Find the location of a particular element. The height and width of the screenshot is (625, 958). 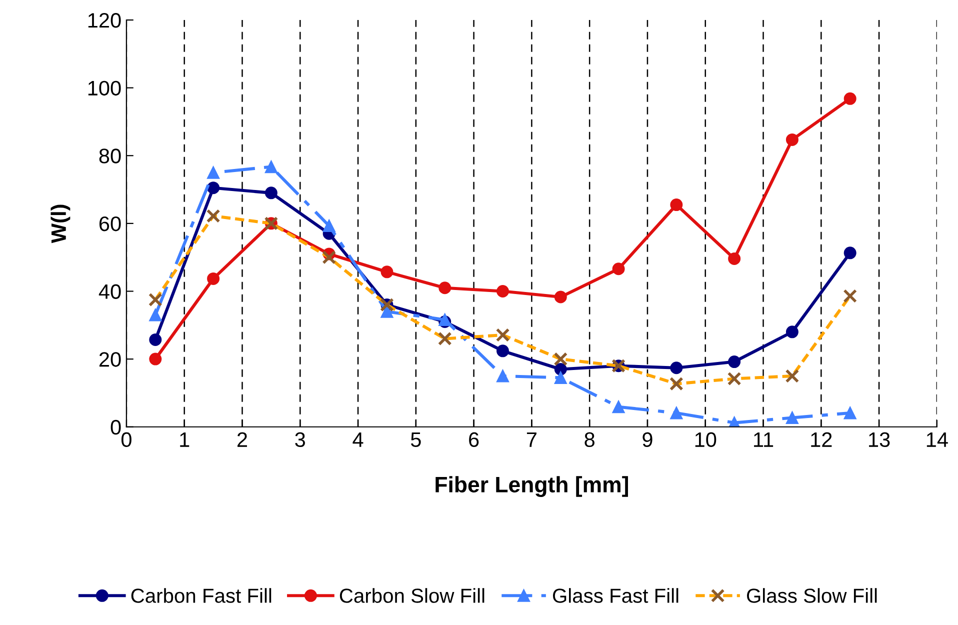

legend-label: Glass Slow Fill is located at coordinates (812, 595).